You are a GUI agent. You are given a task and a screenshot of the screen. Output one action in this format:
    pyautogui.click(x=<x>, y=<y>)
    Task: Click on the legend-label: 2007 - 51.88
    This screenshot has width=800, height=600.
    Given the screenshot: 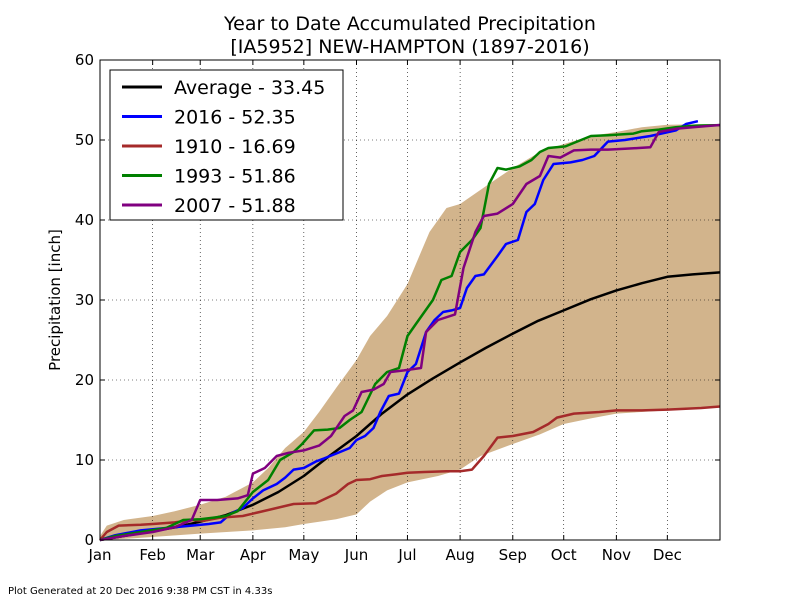 What is the action you would take?
    pyautogui.click(x=235, y=206)
    